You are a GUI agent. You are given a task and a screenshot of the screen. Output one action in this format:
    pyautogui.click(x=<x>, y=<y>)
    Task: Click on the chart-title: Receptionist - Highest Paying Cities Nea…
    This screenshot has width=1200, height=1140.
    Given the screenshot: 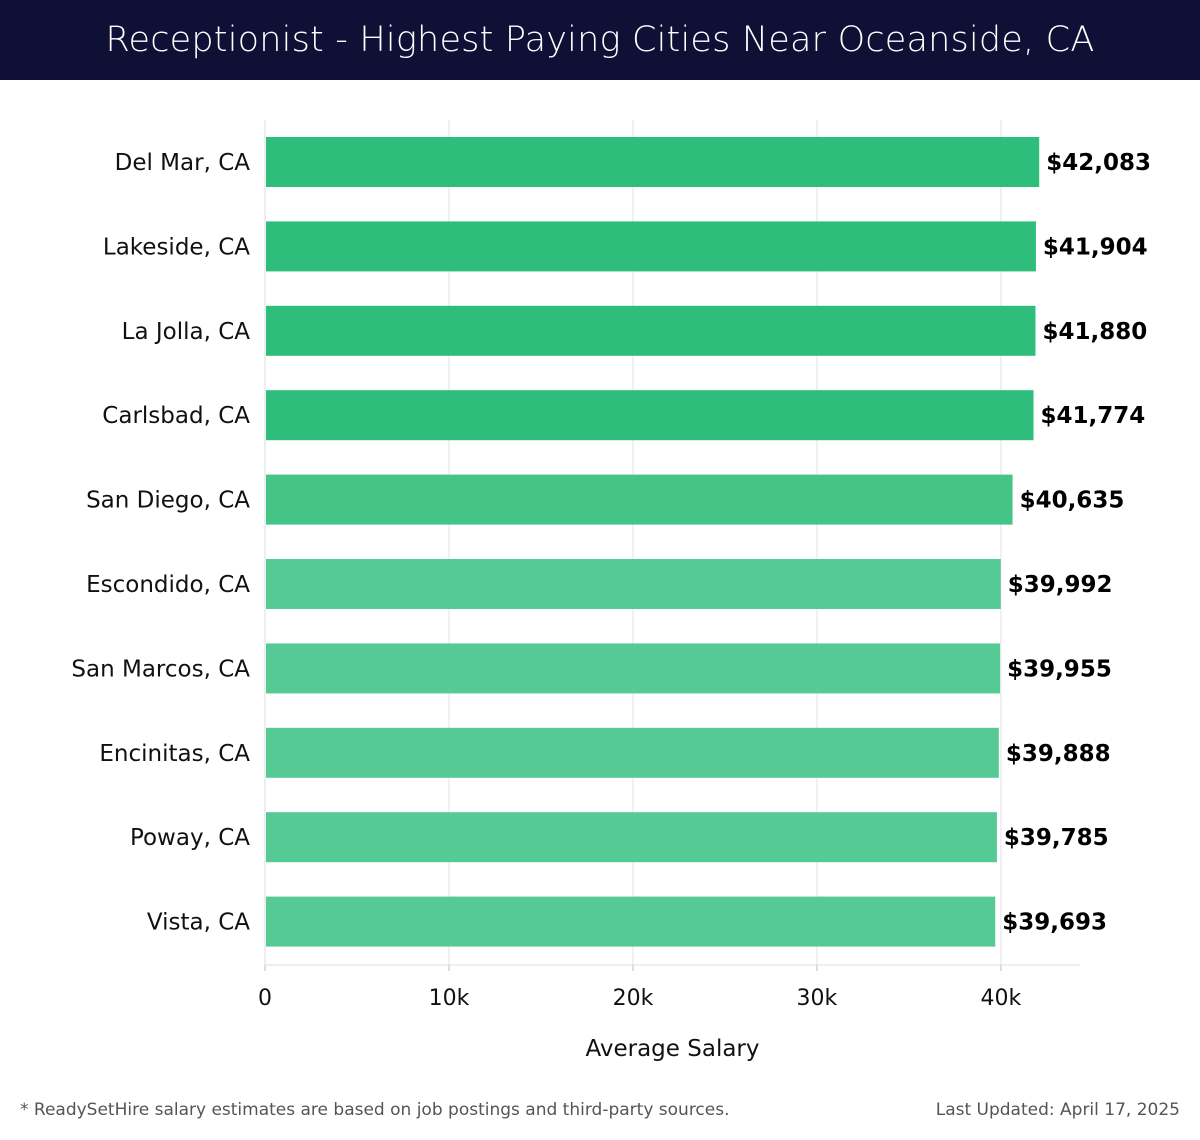 What is the action you would take?
    pyautogui.click(x=600, y=40)
    